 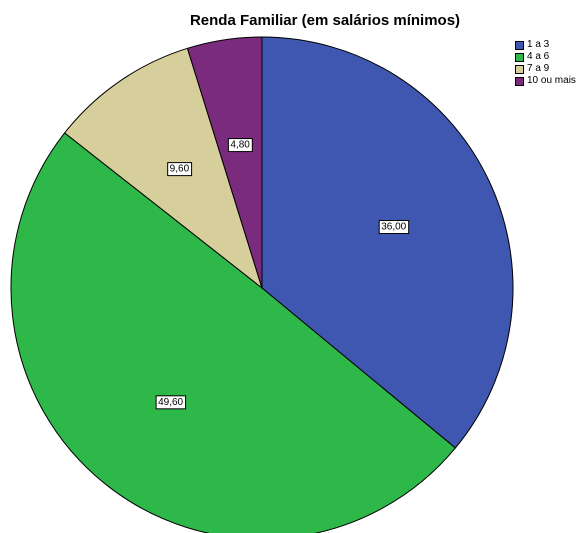 I want to click on data-label-10-ou-mais: 4,80, so click(x=240, y=145).